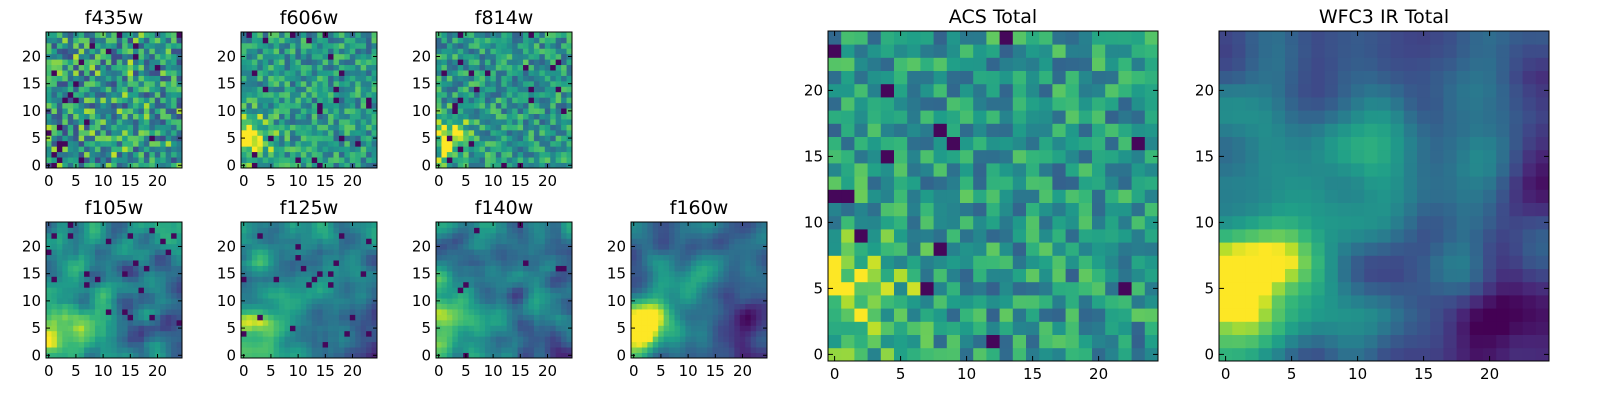 Image resolution: width=1600 pixels, height=400 pixels. What do you see at coordinates (36, 328) in the screenshot?
I see `y-tick-label: 5` at bounding box center [36, 328].